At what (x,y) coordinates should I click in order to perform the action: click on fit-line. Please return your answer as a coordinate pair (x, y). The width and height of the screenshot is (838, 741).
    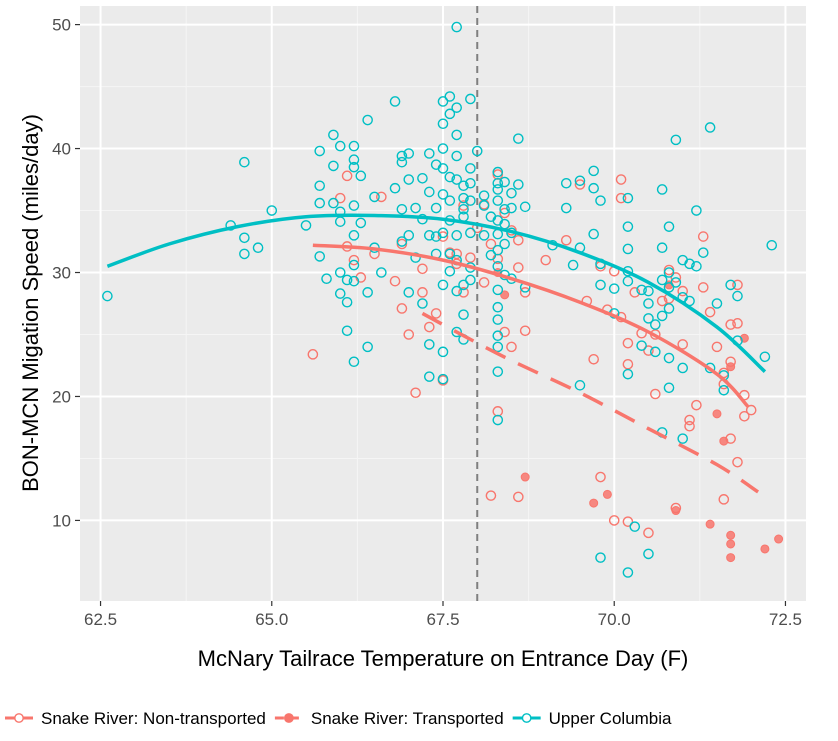
    Looking at the image, I should click on (531, 325).